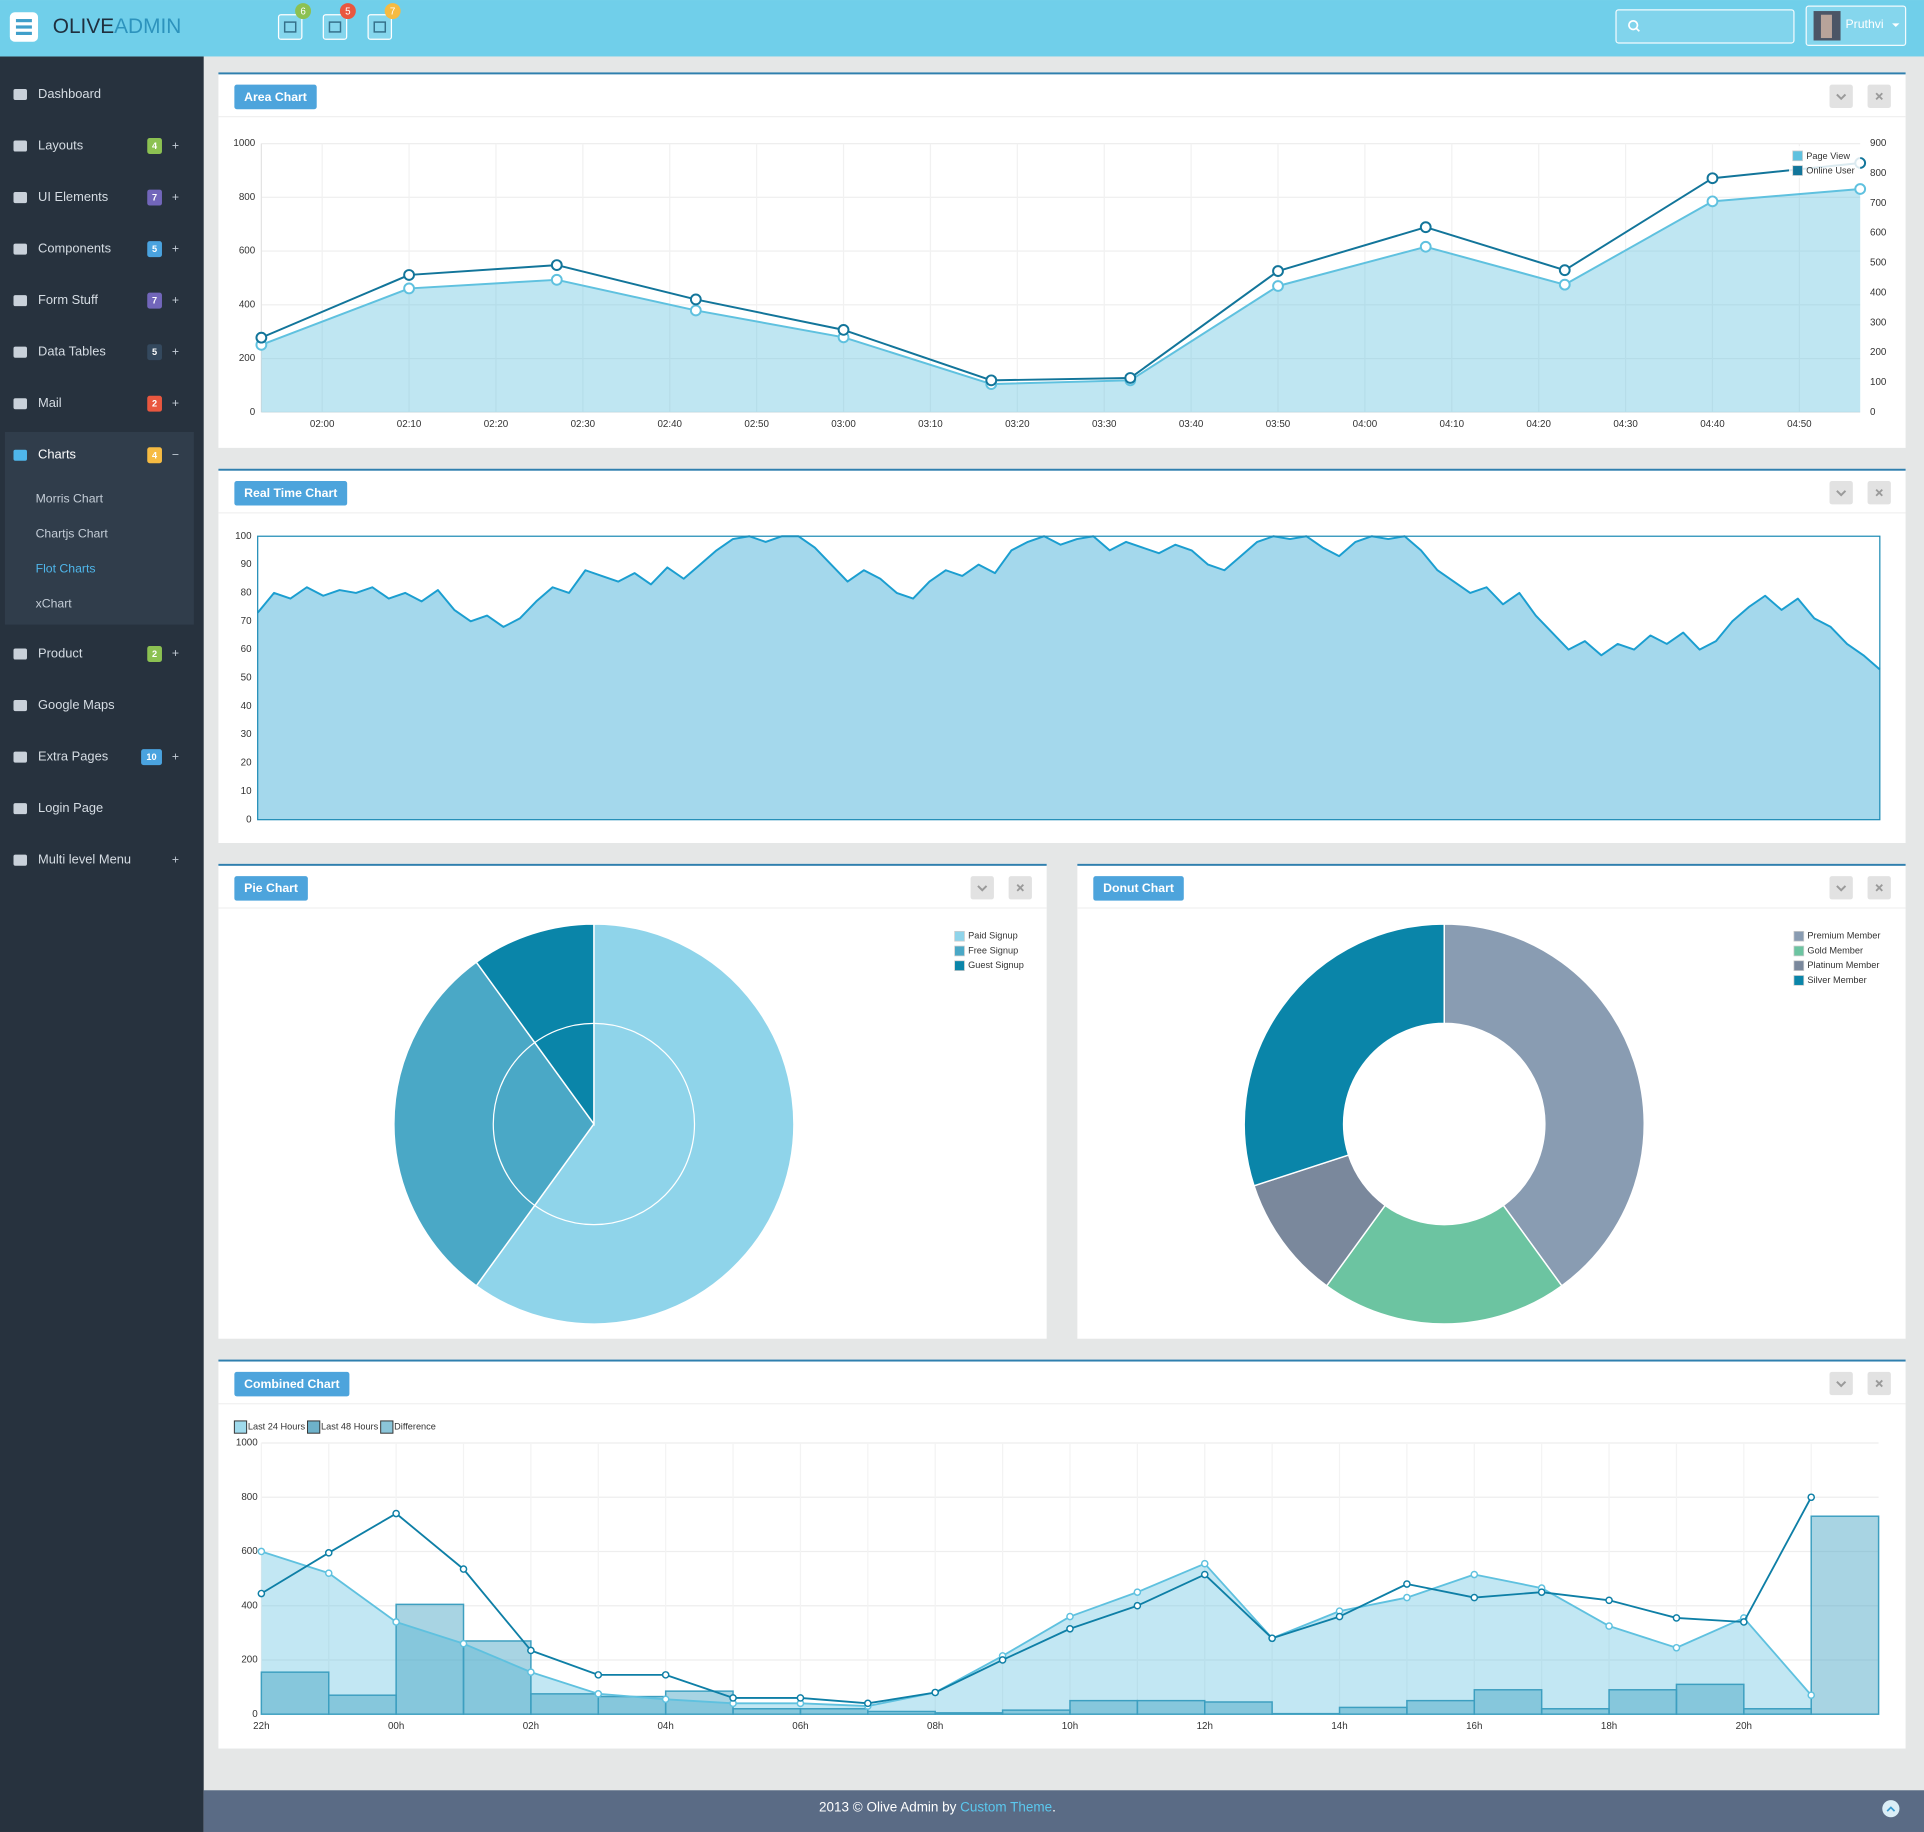 This screenshot has height=1832, width=1924. What do you see at coordinates (1843, 936) in the screenshot?
I see `legend-label: Premium Member` at bounding box center [1843, 936].